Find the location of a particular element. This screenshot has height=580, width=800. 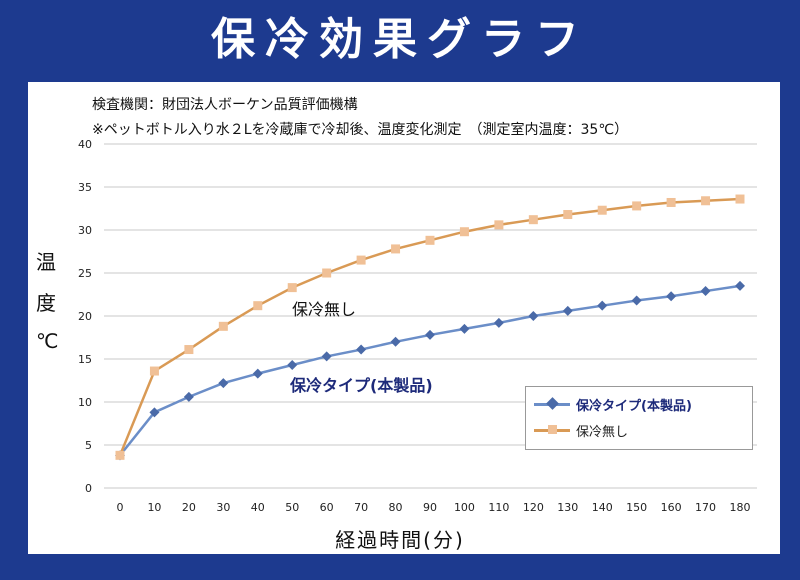

legend-label-product: 保冷タイプ(本製品) is located at coordinates (634, 406).